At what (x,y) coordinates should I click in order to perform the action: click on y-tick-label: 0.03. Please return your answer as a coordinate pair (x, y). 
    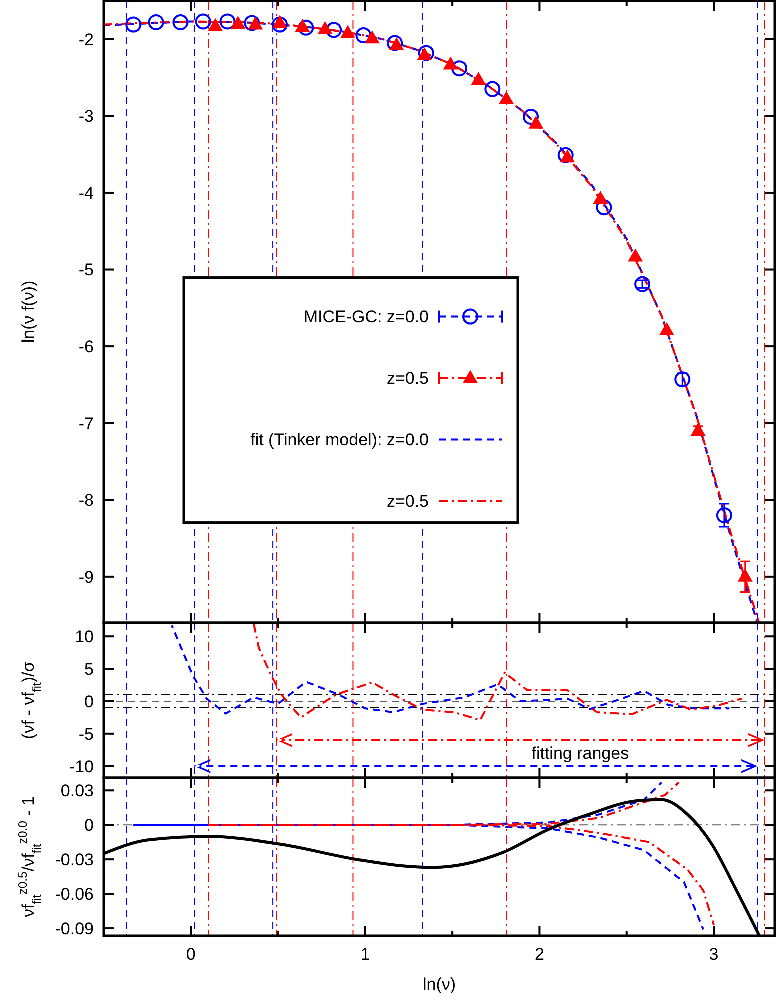
    Looking at the image, I should click on (77, 791).